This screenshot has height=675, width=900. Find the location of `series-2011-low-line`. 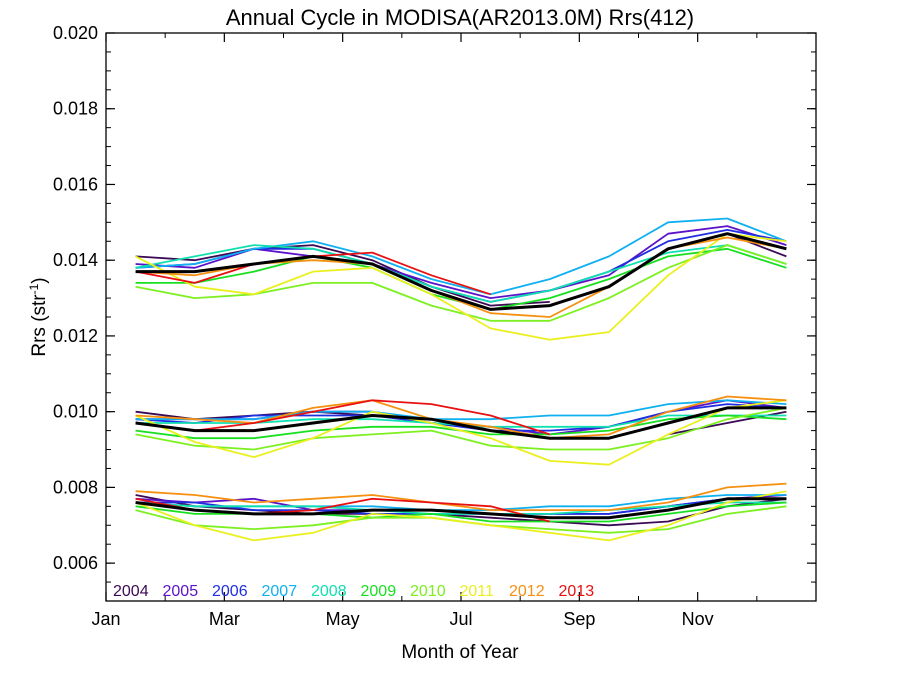

series-2011-low-line is located at coordinates (461, 516).